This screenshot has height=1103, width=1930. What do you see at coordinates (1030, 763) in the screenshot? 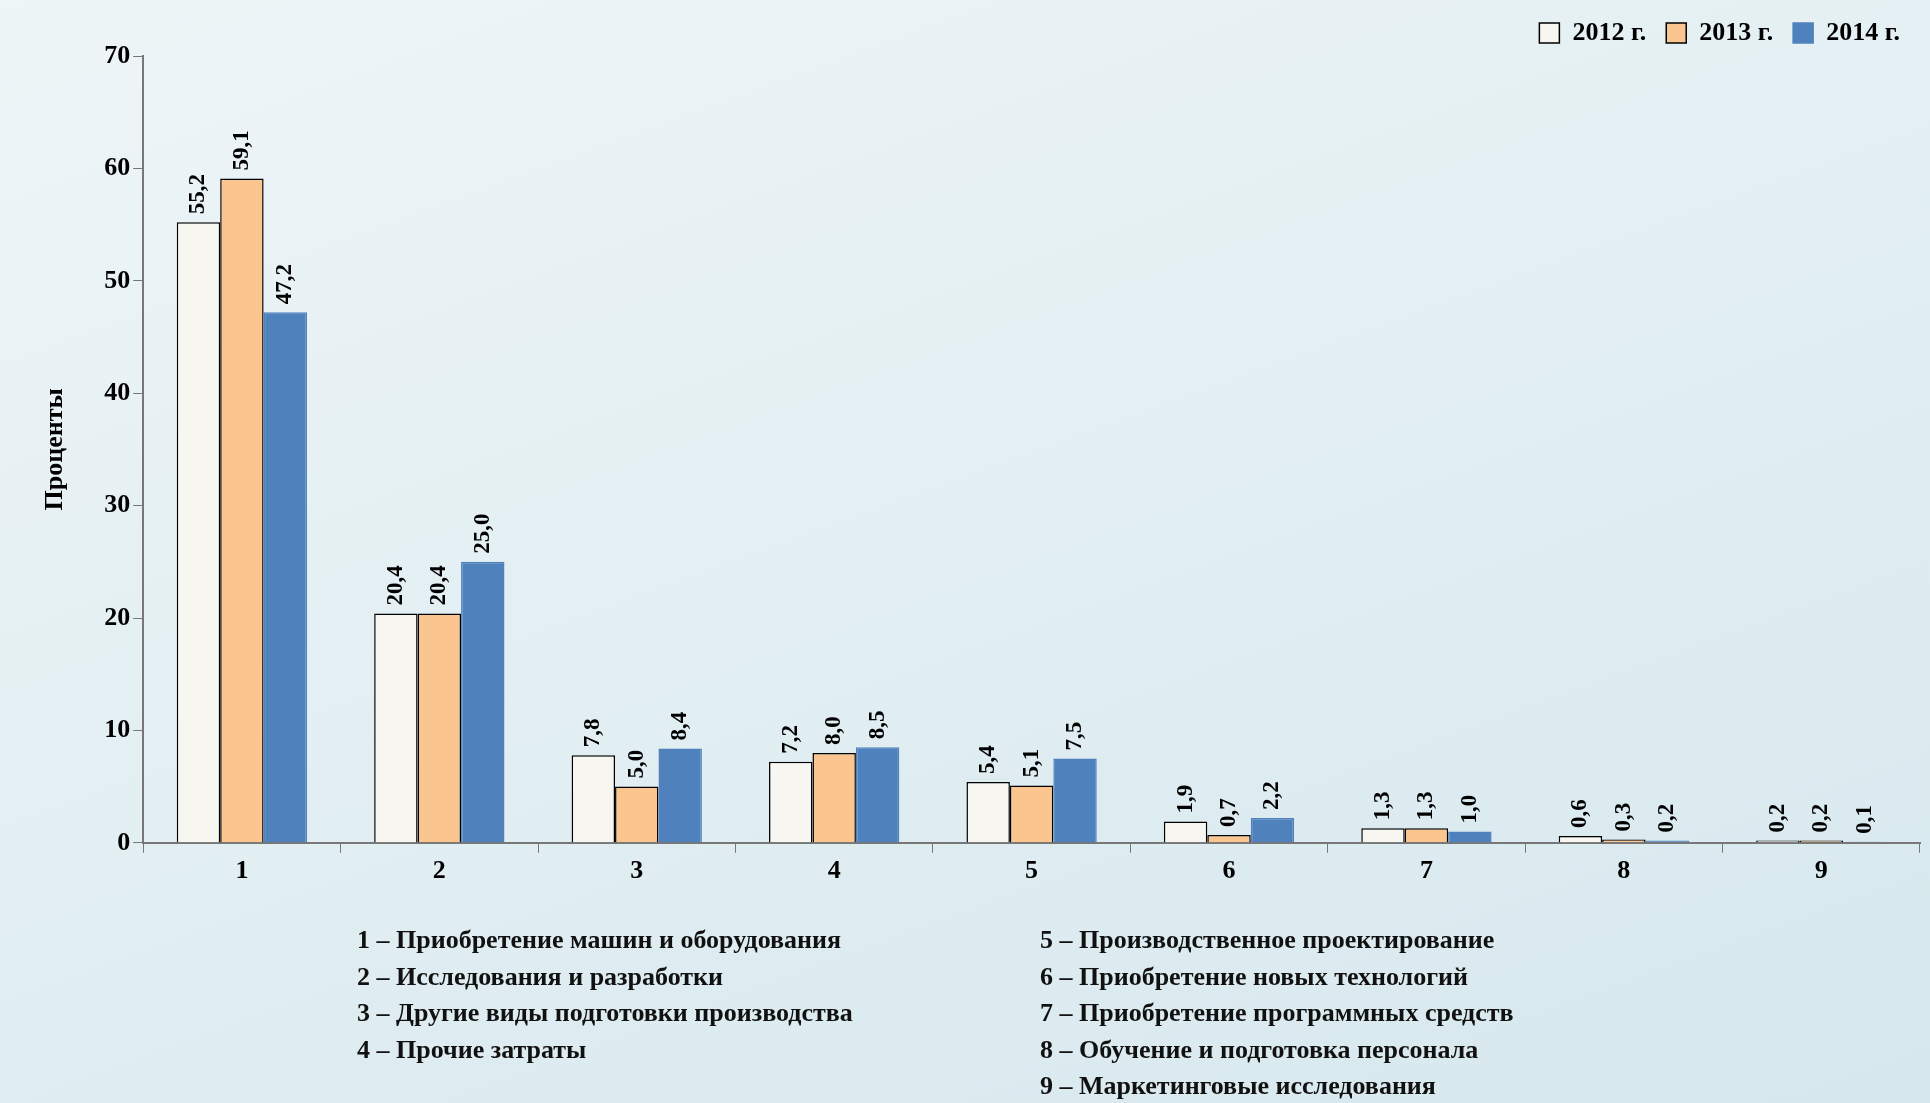
I see `data-label: 5,1` at bounding box center [1030, 763].